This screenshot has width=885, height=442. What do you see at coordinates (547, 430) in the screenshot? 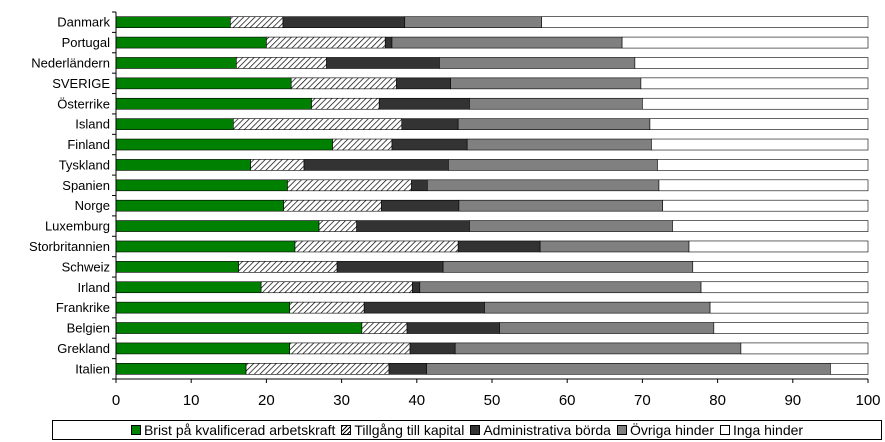
I see `legend-label: Administrativa börda` at bounding box center [547, 430].